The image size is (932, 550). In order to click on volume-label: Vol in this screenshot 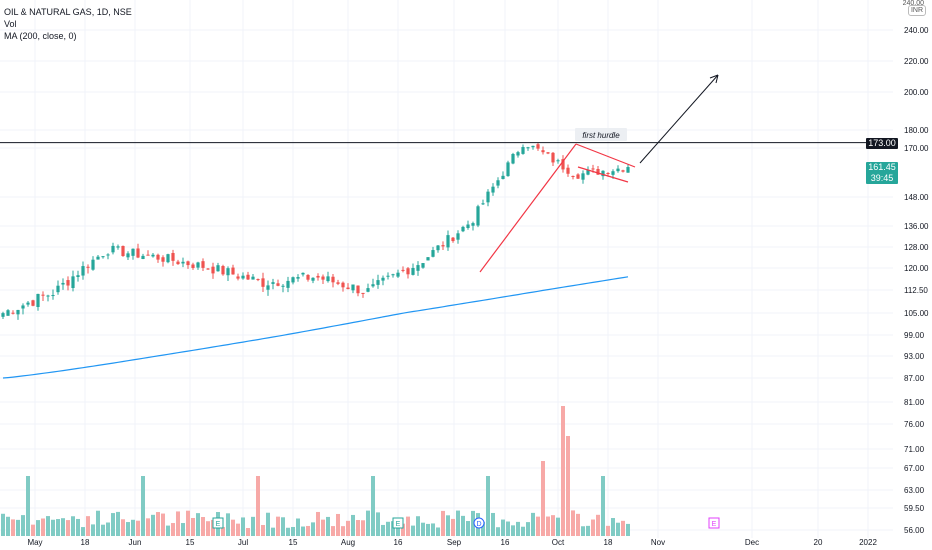, I will do `click(10, 24)`.